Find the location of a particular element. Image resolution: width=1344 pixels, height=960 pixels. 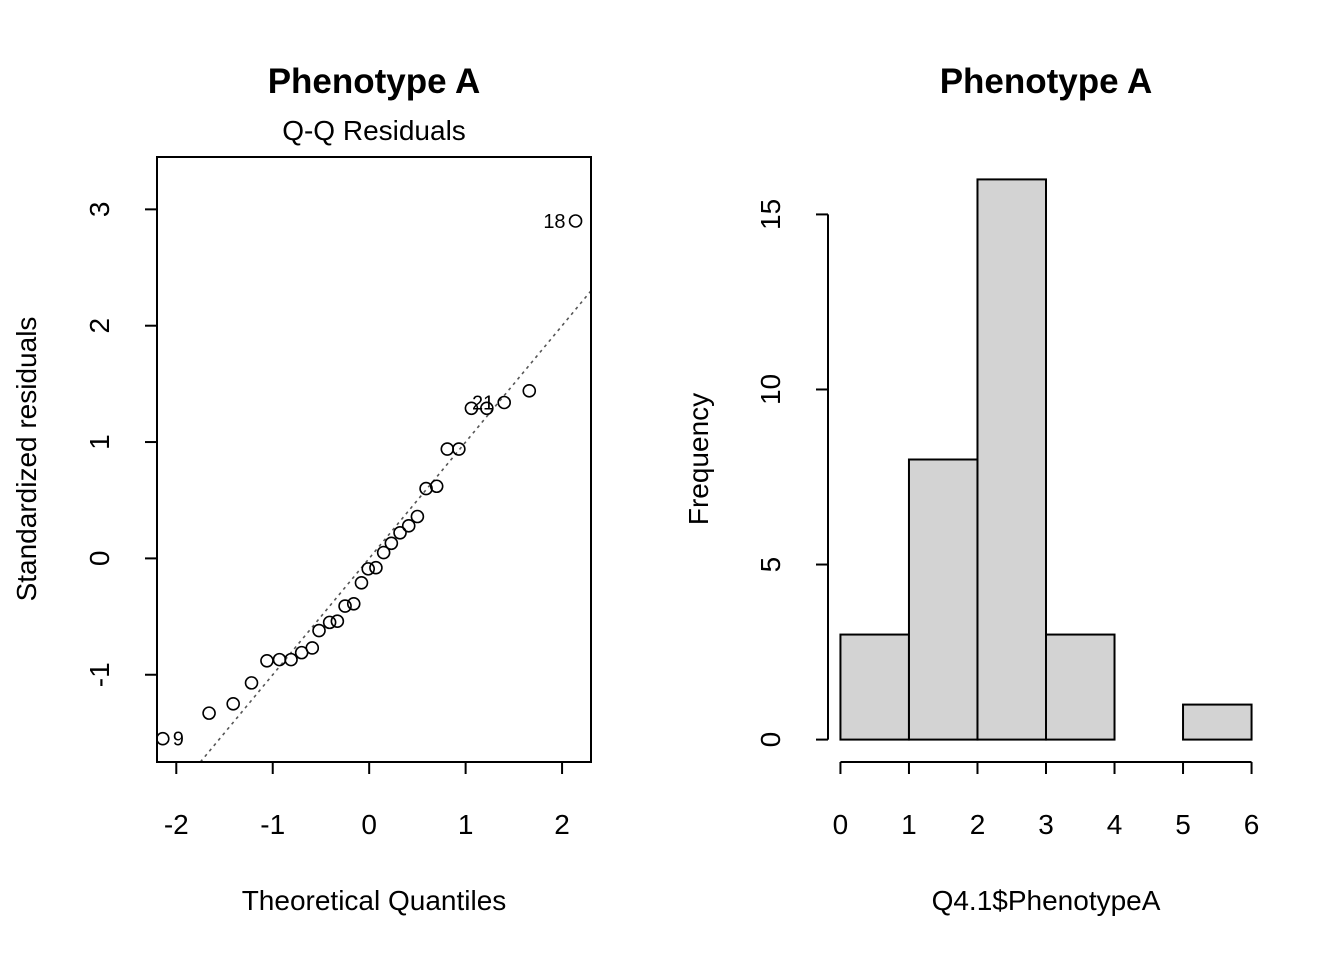

qq-reference-line is located at coordinates (395, 526).